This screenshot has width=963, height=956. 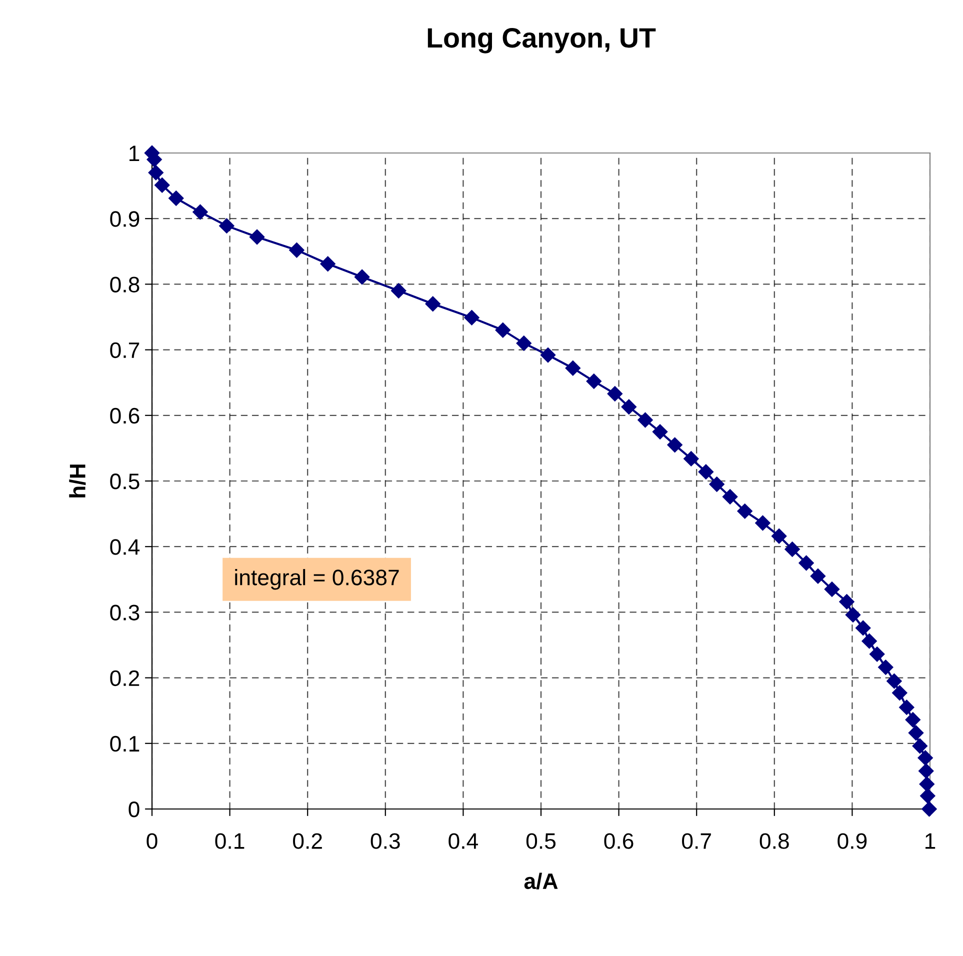 What do you see at coordinates (125, 284) in the screenshot?
I see `y-tick-label: 0.8` at bounding box center [125, 284].